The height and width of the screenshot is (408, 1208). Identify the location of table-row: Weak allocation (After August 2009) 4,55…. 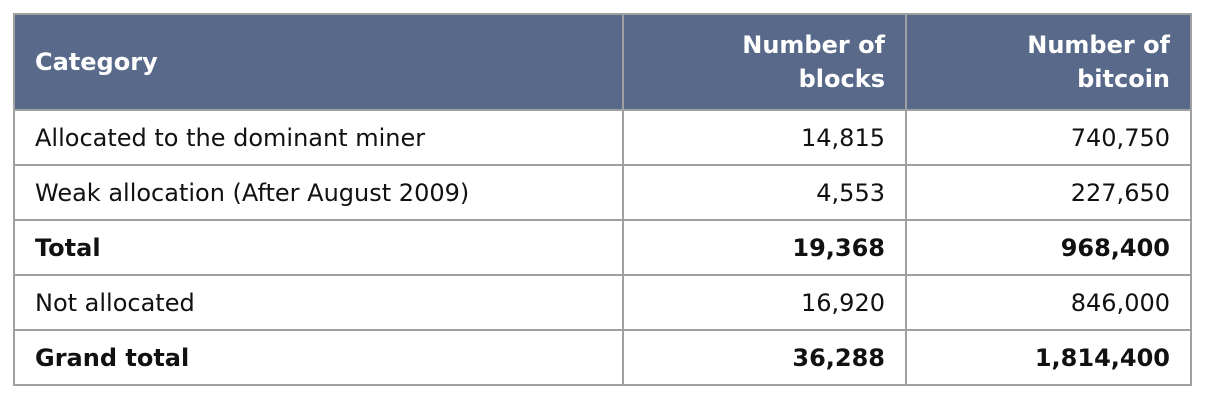
(602, 192).